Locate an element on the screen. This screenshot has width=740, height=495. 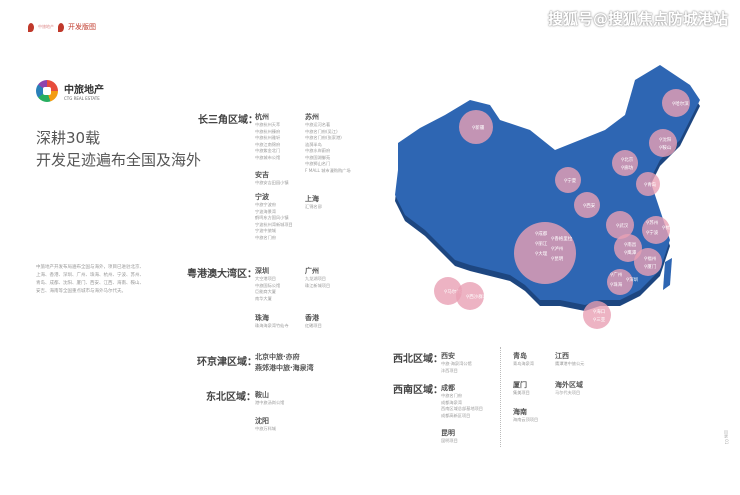
map-pin-label: ⚲北京 is located at coordinates (627, 159).